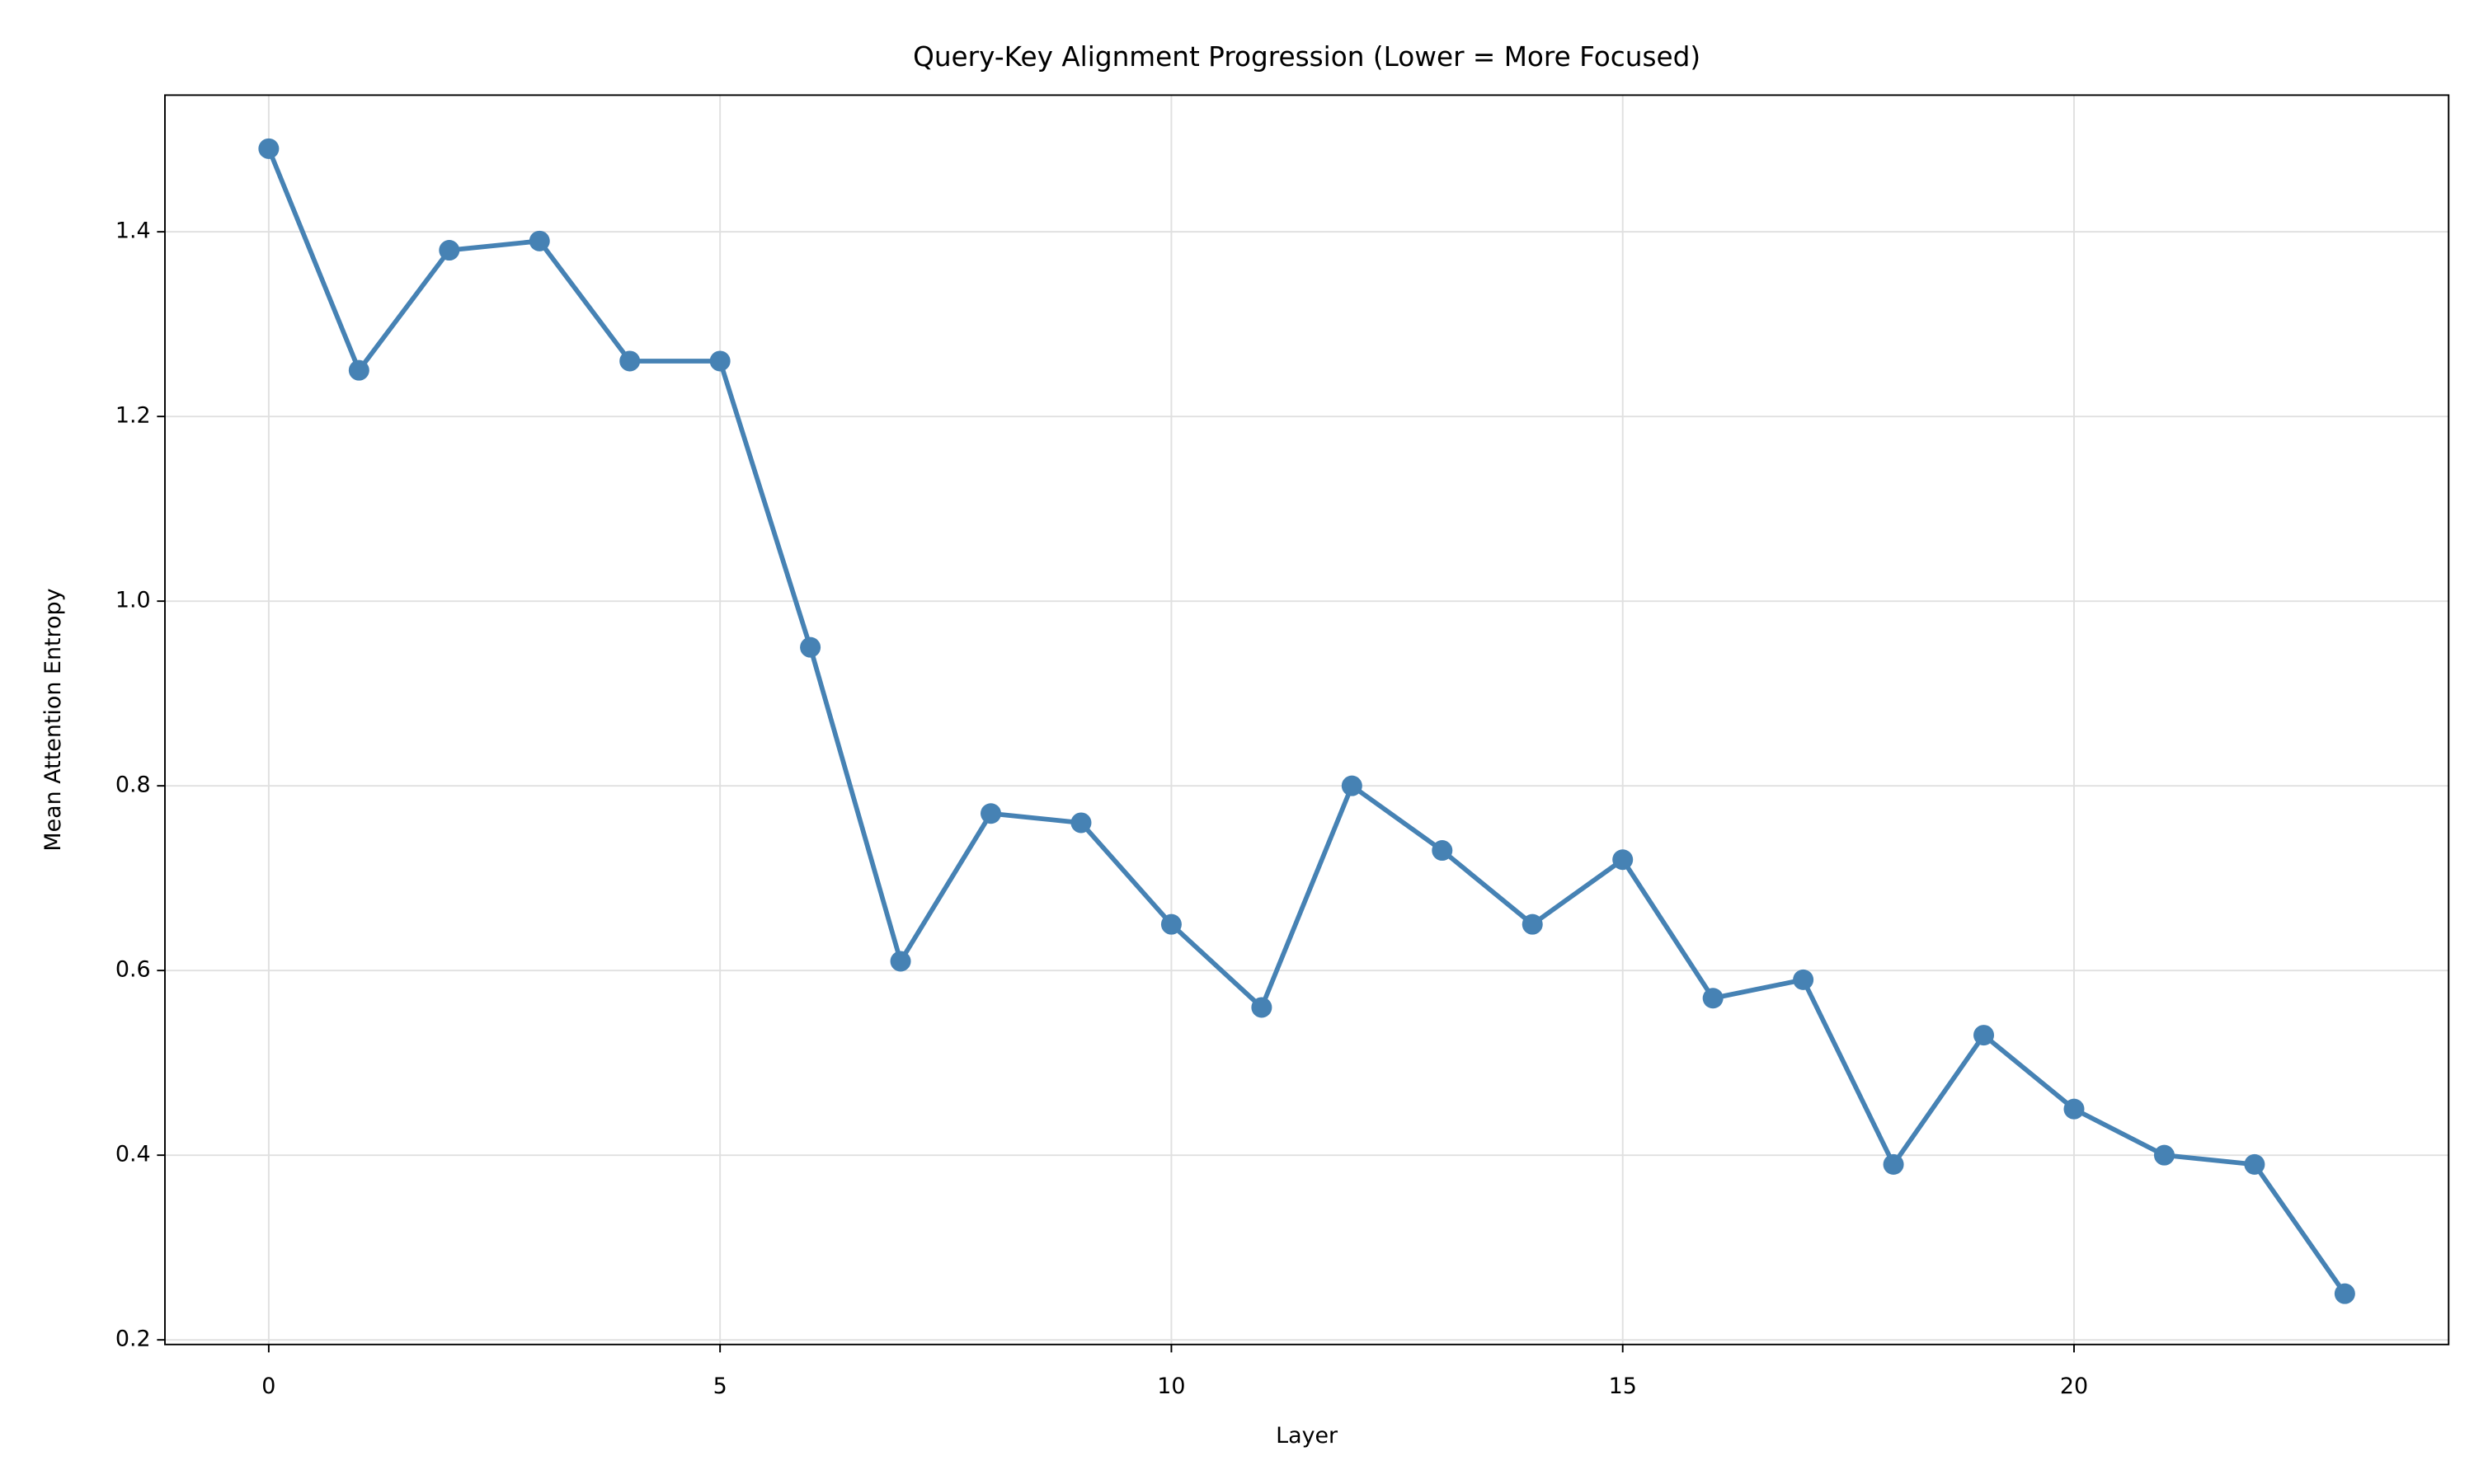 This screenshot has width=2474, height=1484. I want to click on y-tick-label: 0.4, so click(133, 1154).